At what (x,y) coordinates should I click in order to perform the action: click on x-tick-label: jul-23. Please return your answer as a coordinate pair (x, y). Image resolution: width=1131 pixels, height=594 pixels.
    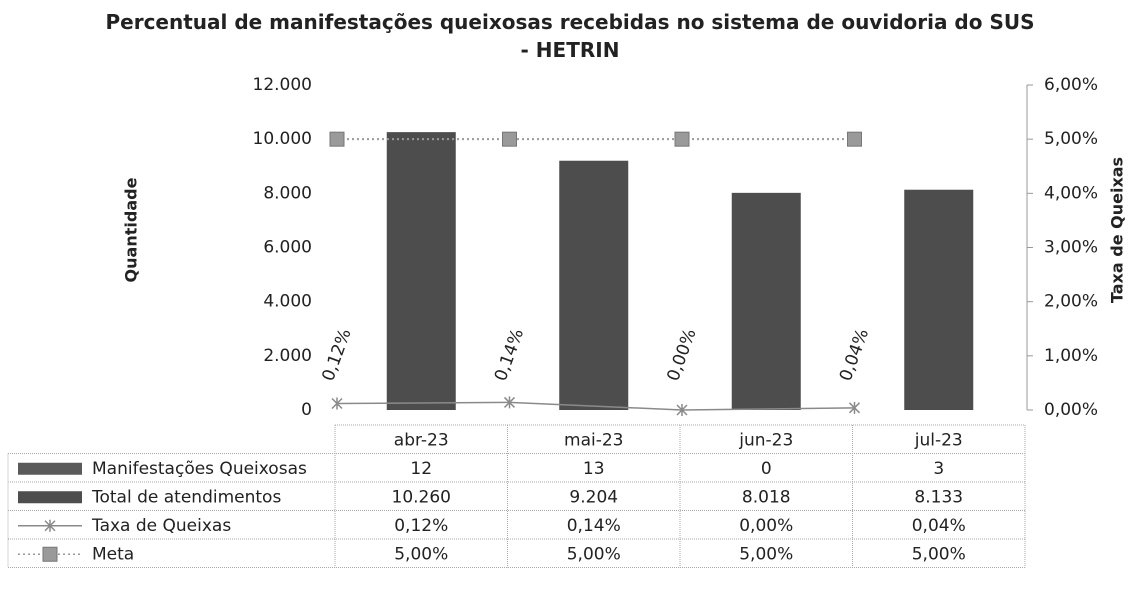
    Looking at the image, I should click on (938, 440).